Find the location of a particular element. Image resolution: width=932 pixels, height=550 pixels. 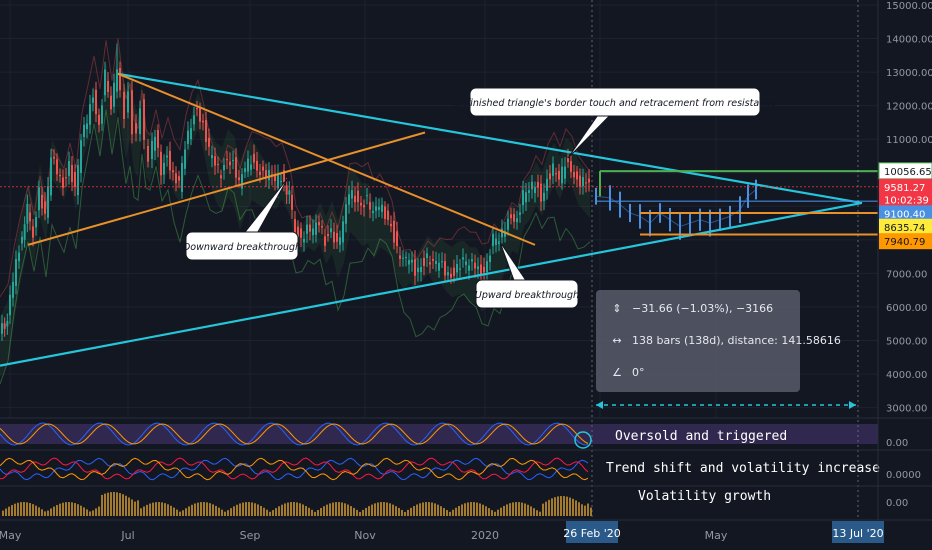

callout-text: Downward breakthrough is located at coordinates (242, 247).